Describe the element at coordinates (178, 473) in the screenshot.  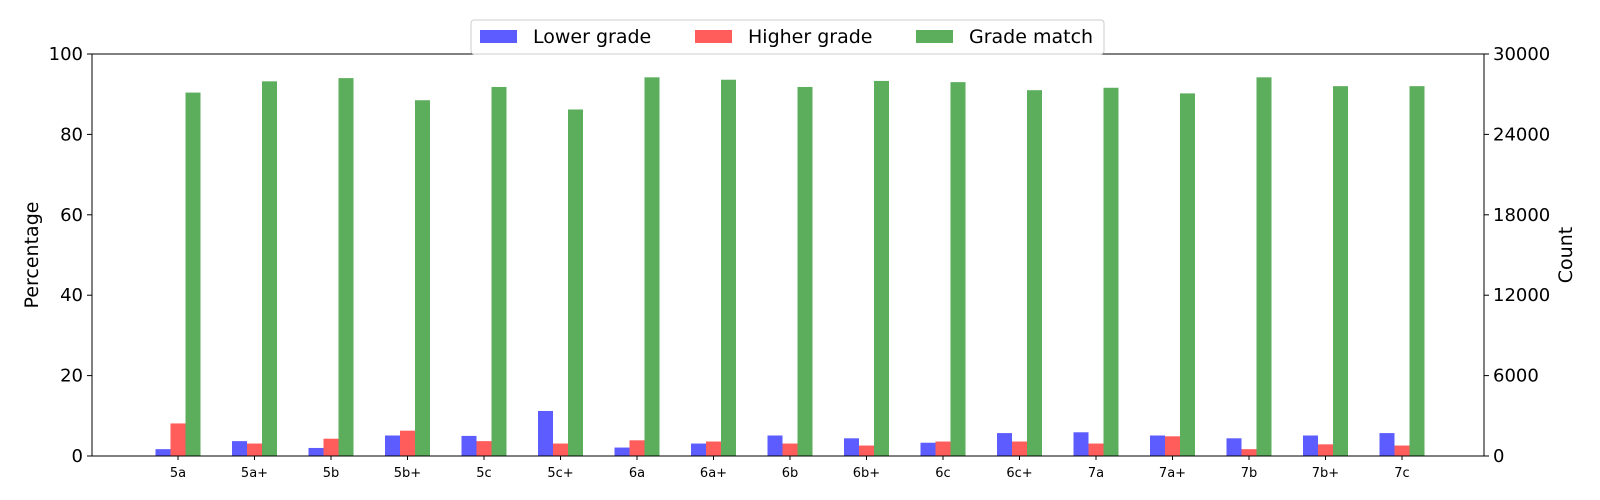
I see `x-tick-label: 5a` at that location.